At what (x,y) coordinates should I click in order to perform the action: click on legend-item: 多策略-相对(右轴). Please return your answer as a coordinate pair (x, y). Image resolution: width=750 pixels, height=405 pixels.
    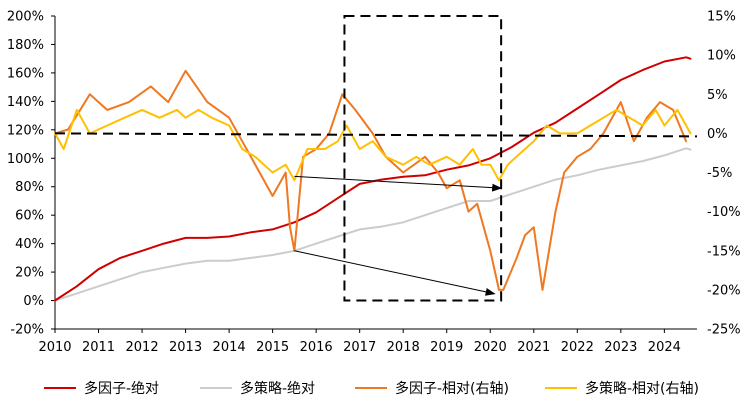
    Looking at the image, I should click on (622, 388).